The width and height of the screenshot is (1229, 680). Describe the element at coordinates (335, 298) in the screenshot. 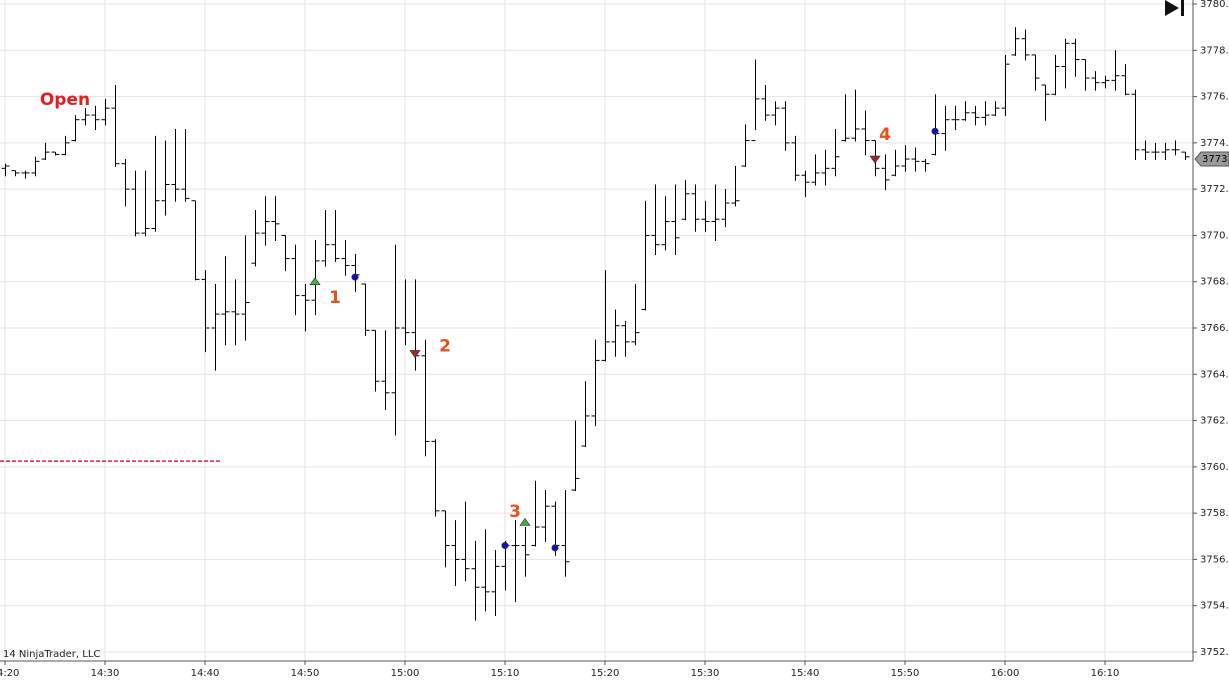

I see `annotation: 1` at that location.